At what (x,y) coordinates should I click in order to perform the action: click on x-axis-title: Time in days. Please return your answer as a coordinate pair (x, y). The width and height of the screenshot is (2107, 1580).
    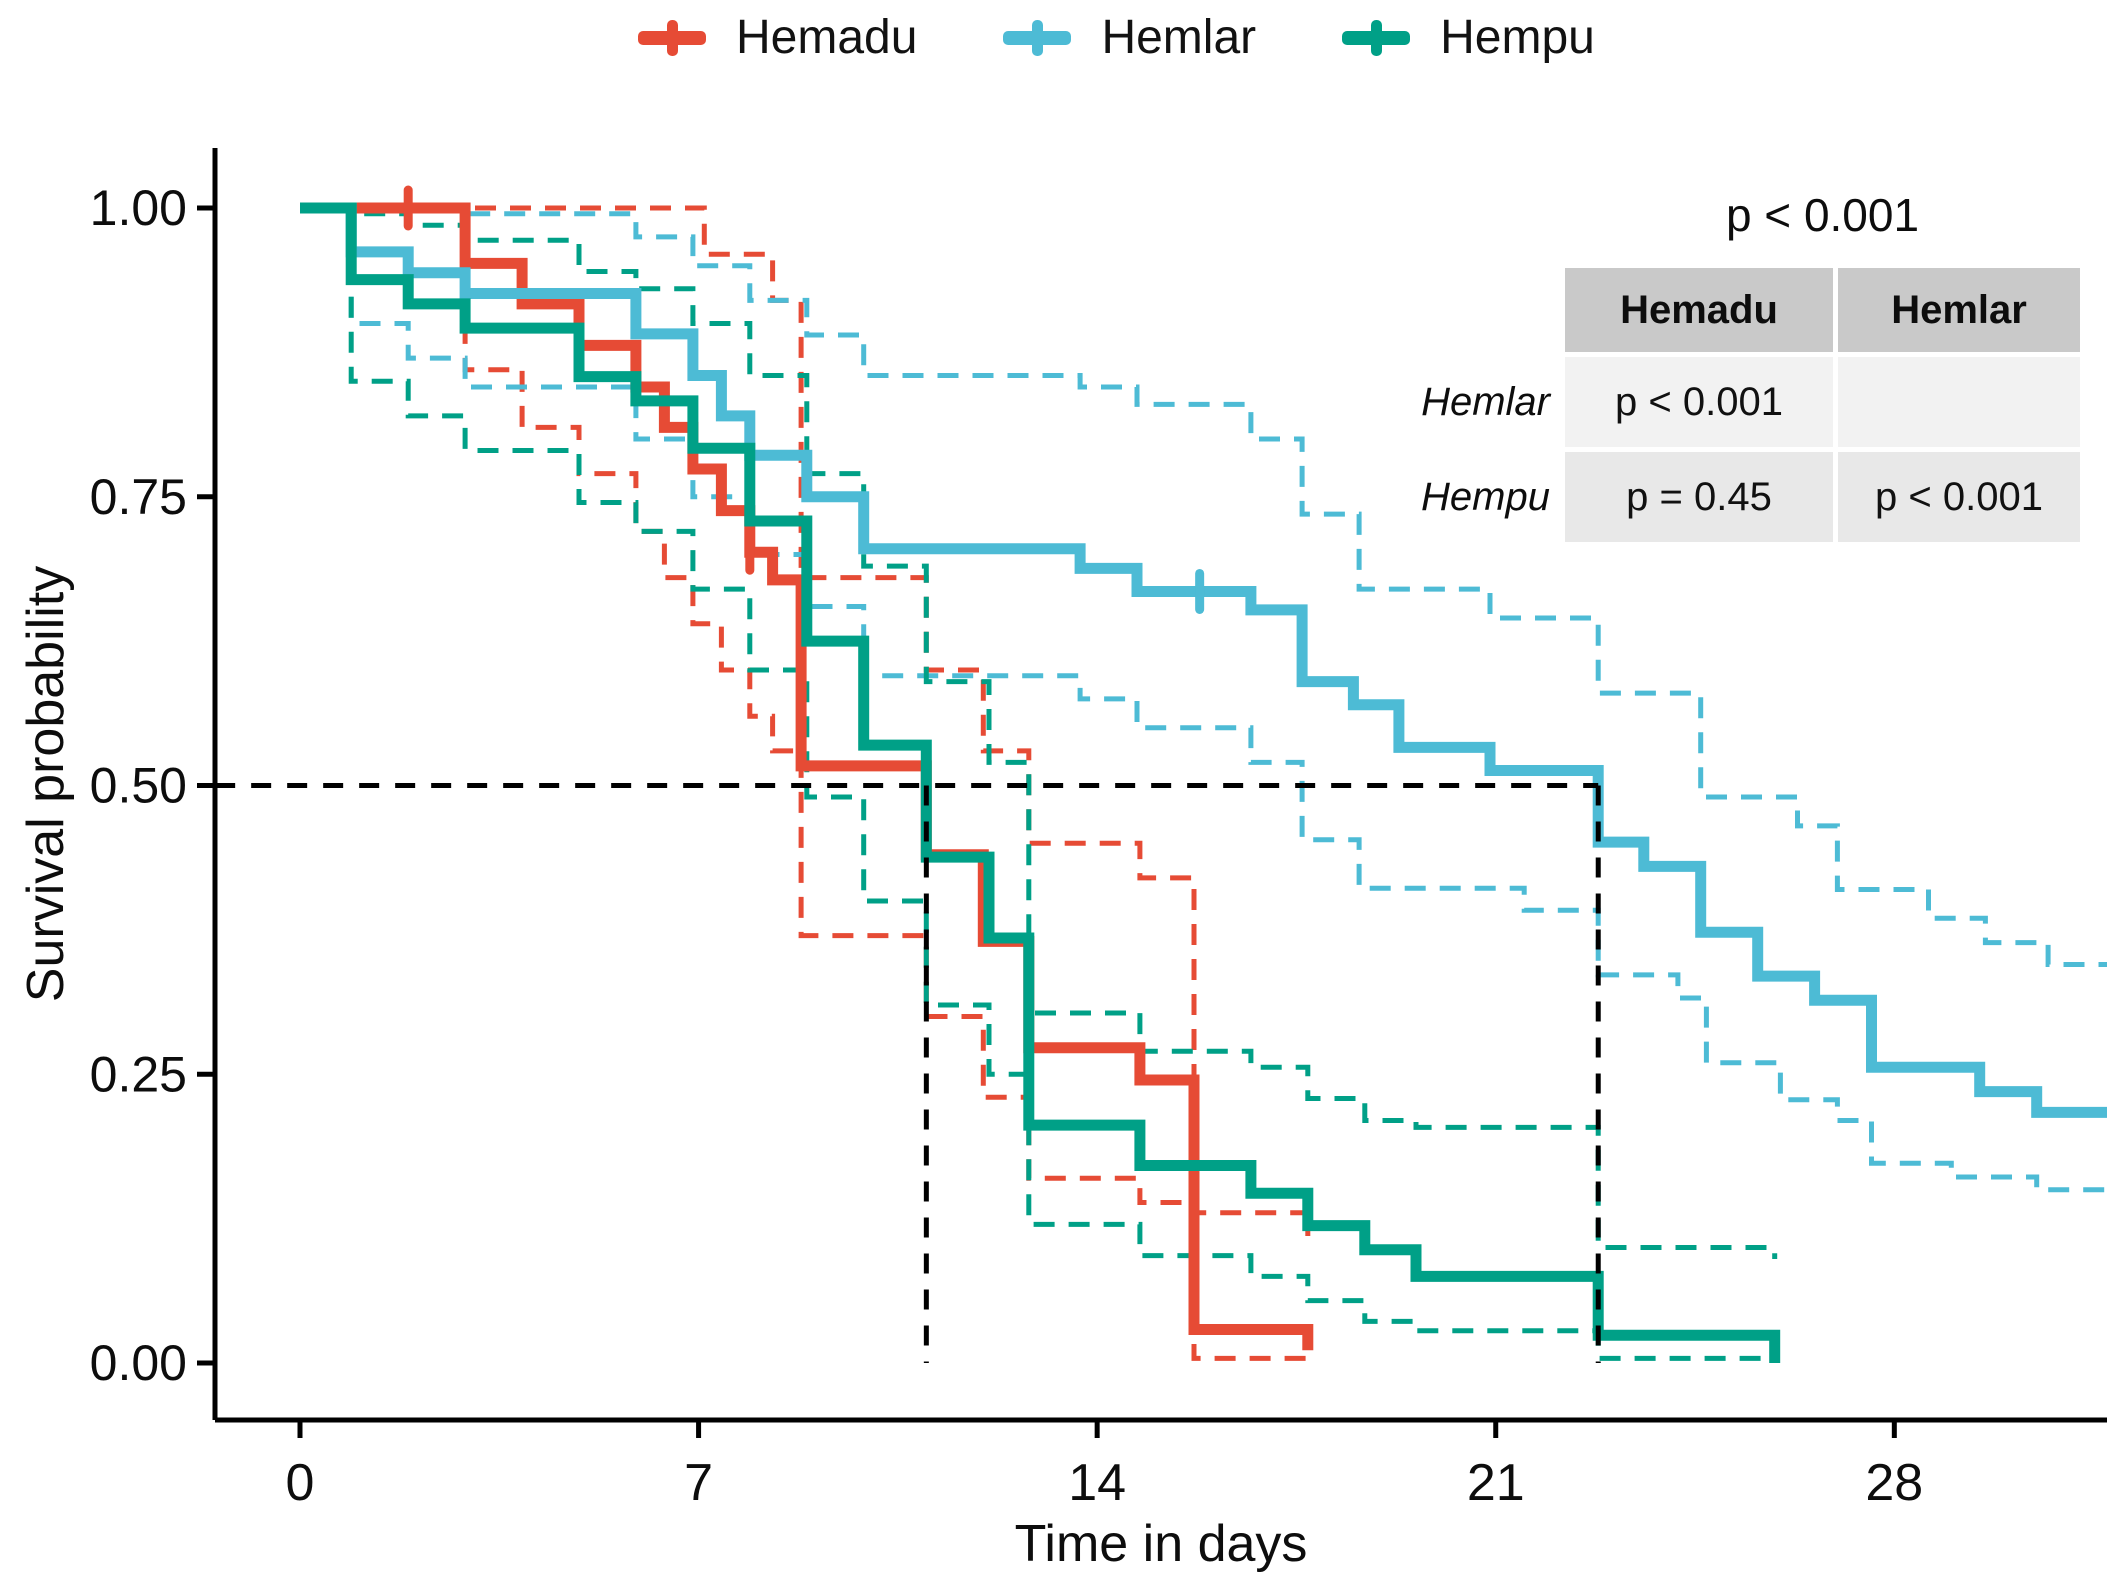
    Looking at the image, I should click on (1161, 1544).